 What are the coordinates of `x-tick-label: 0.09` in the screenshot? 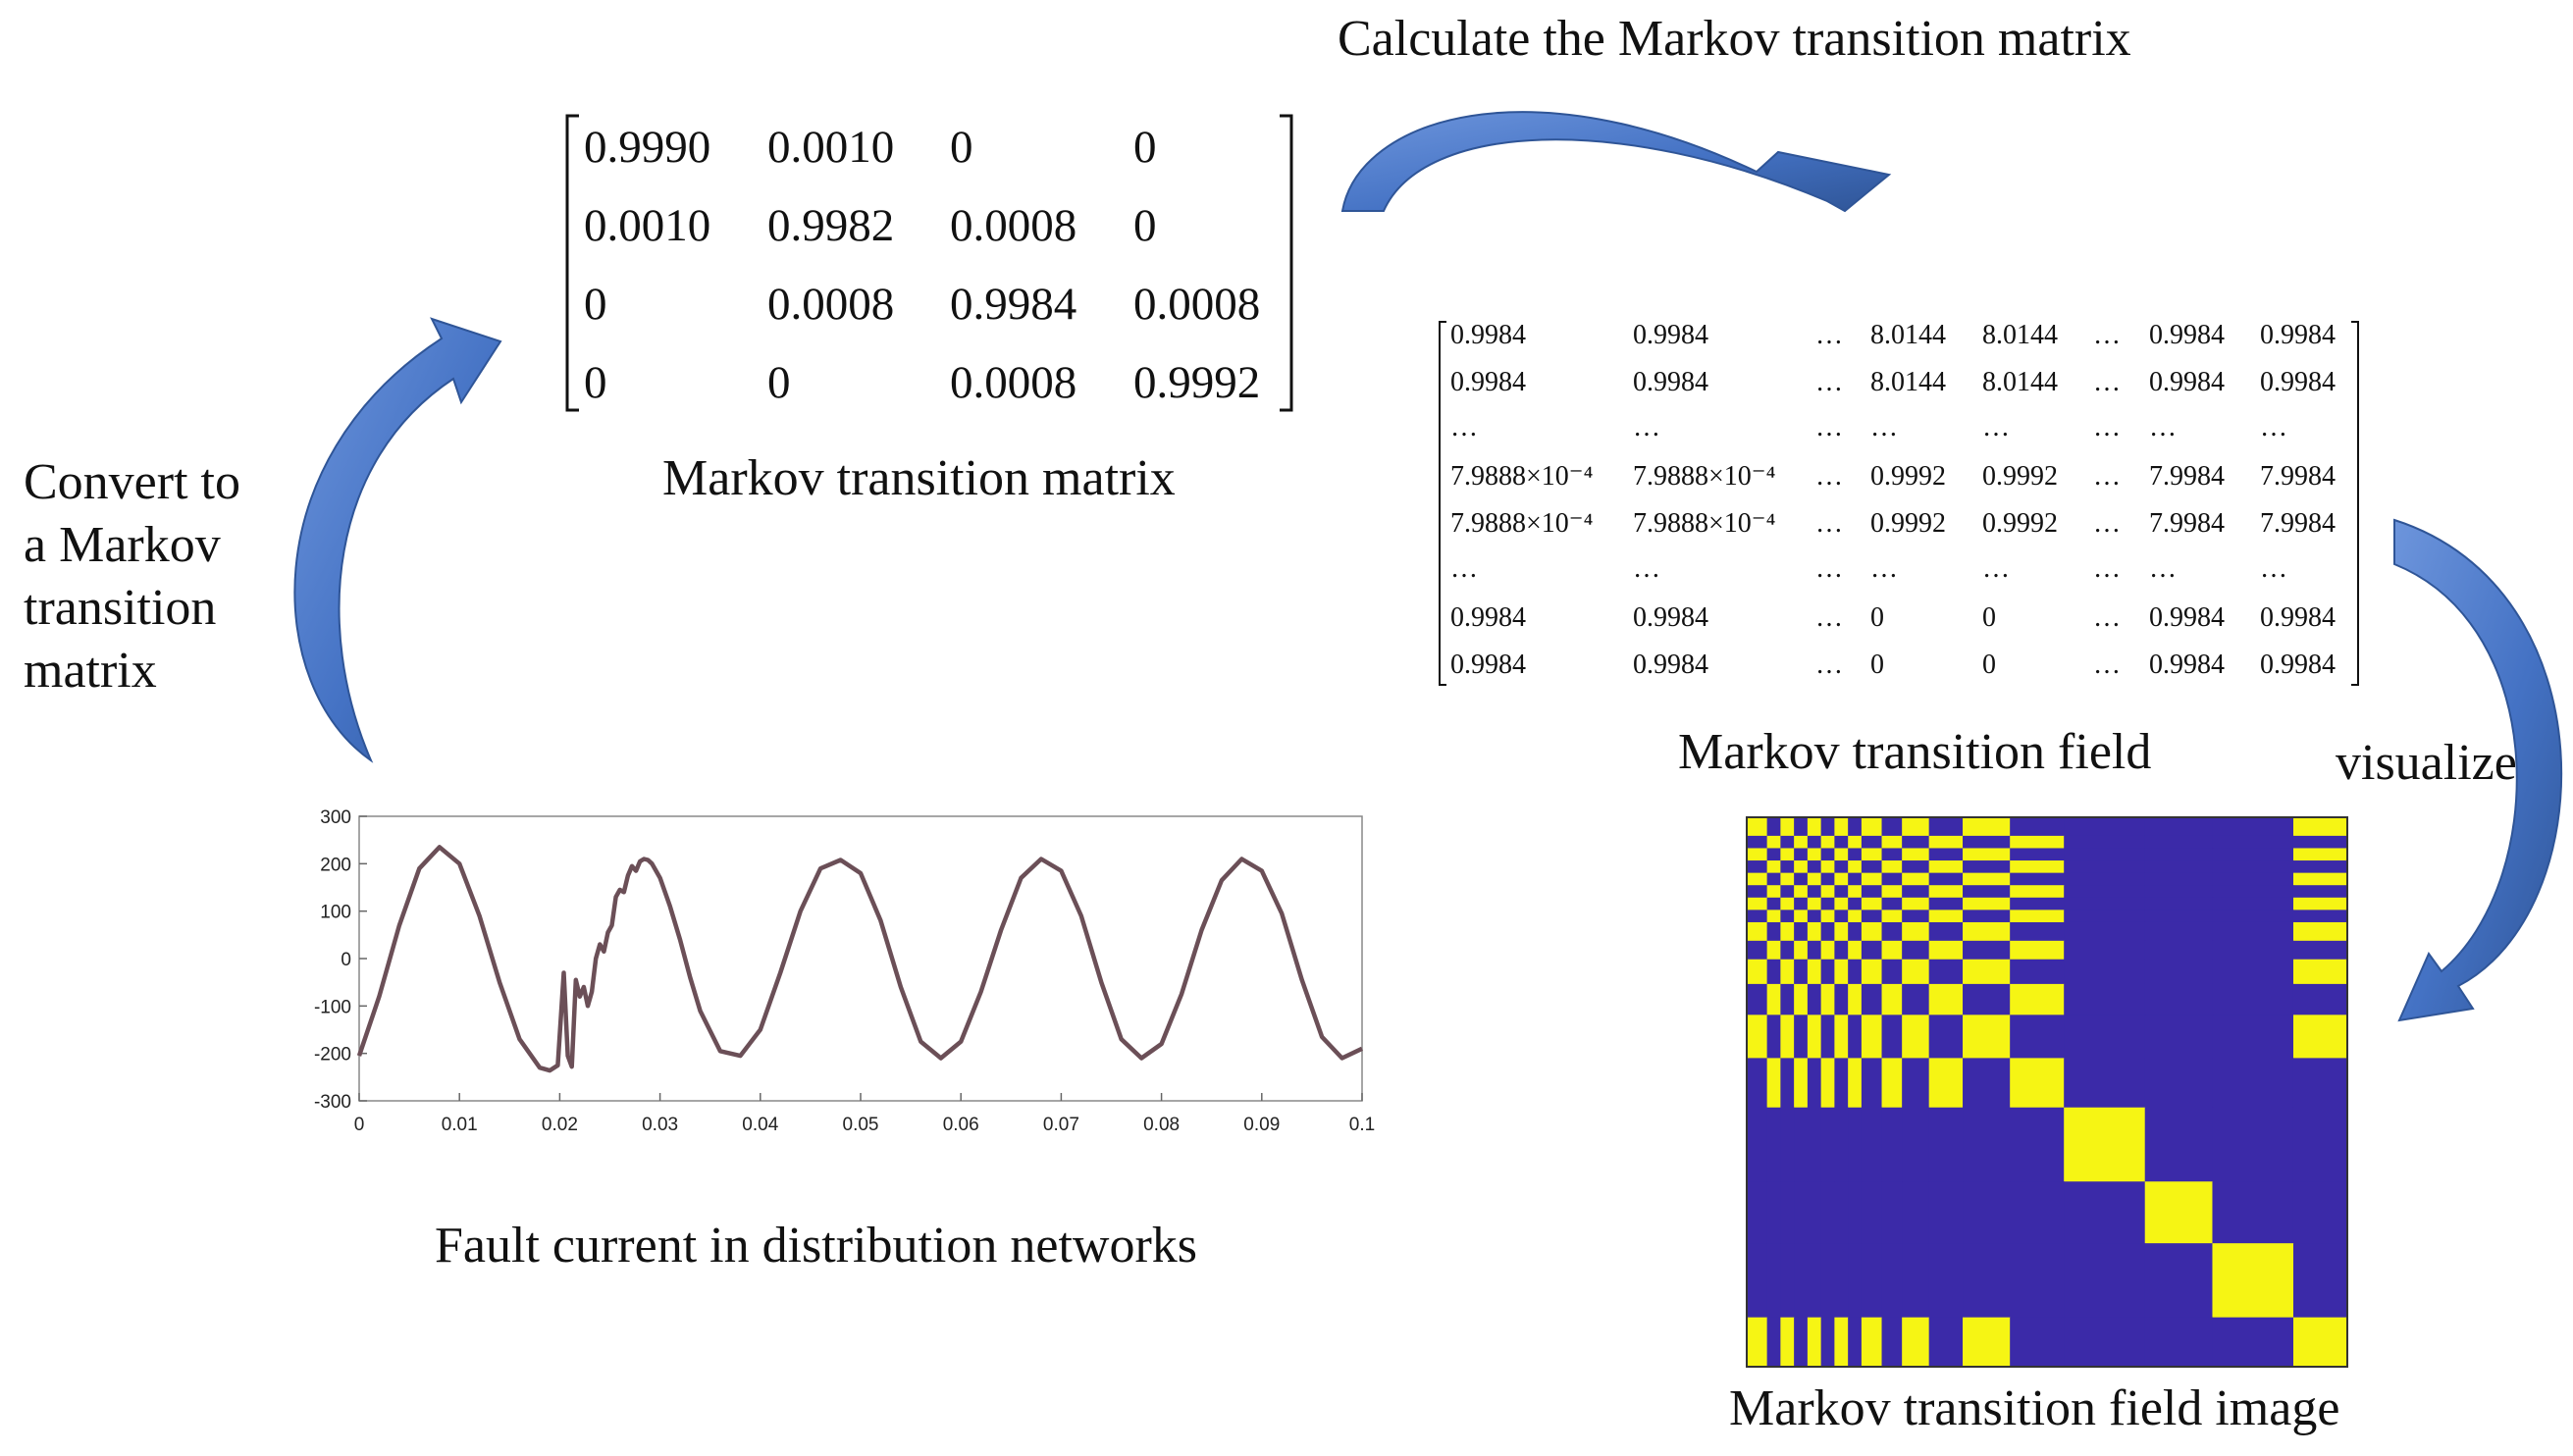 It's located at (1261, 1125).